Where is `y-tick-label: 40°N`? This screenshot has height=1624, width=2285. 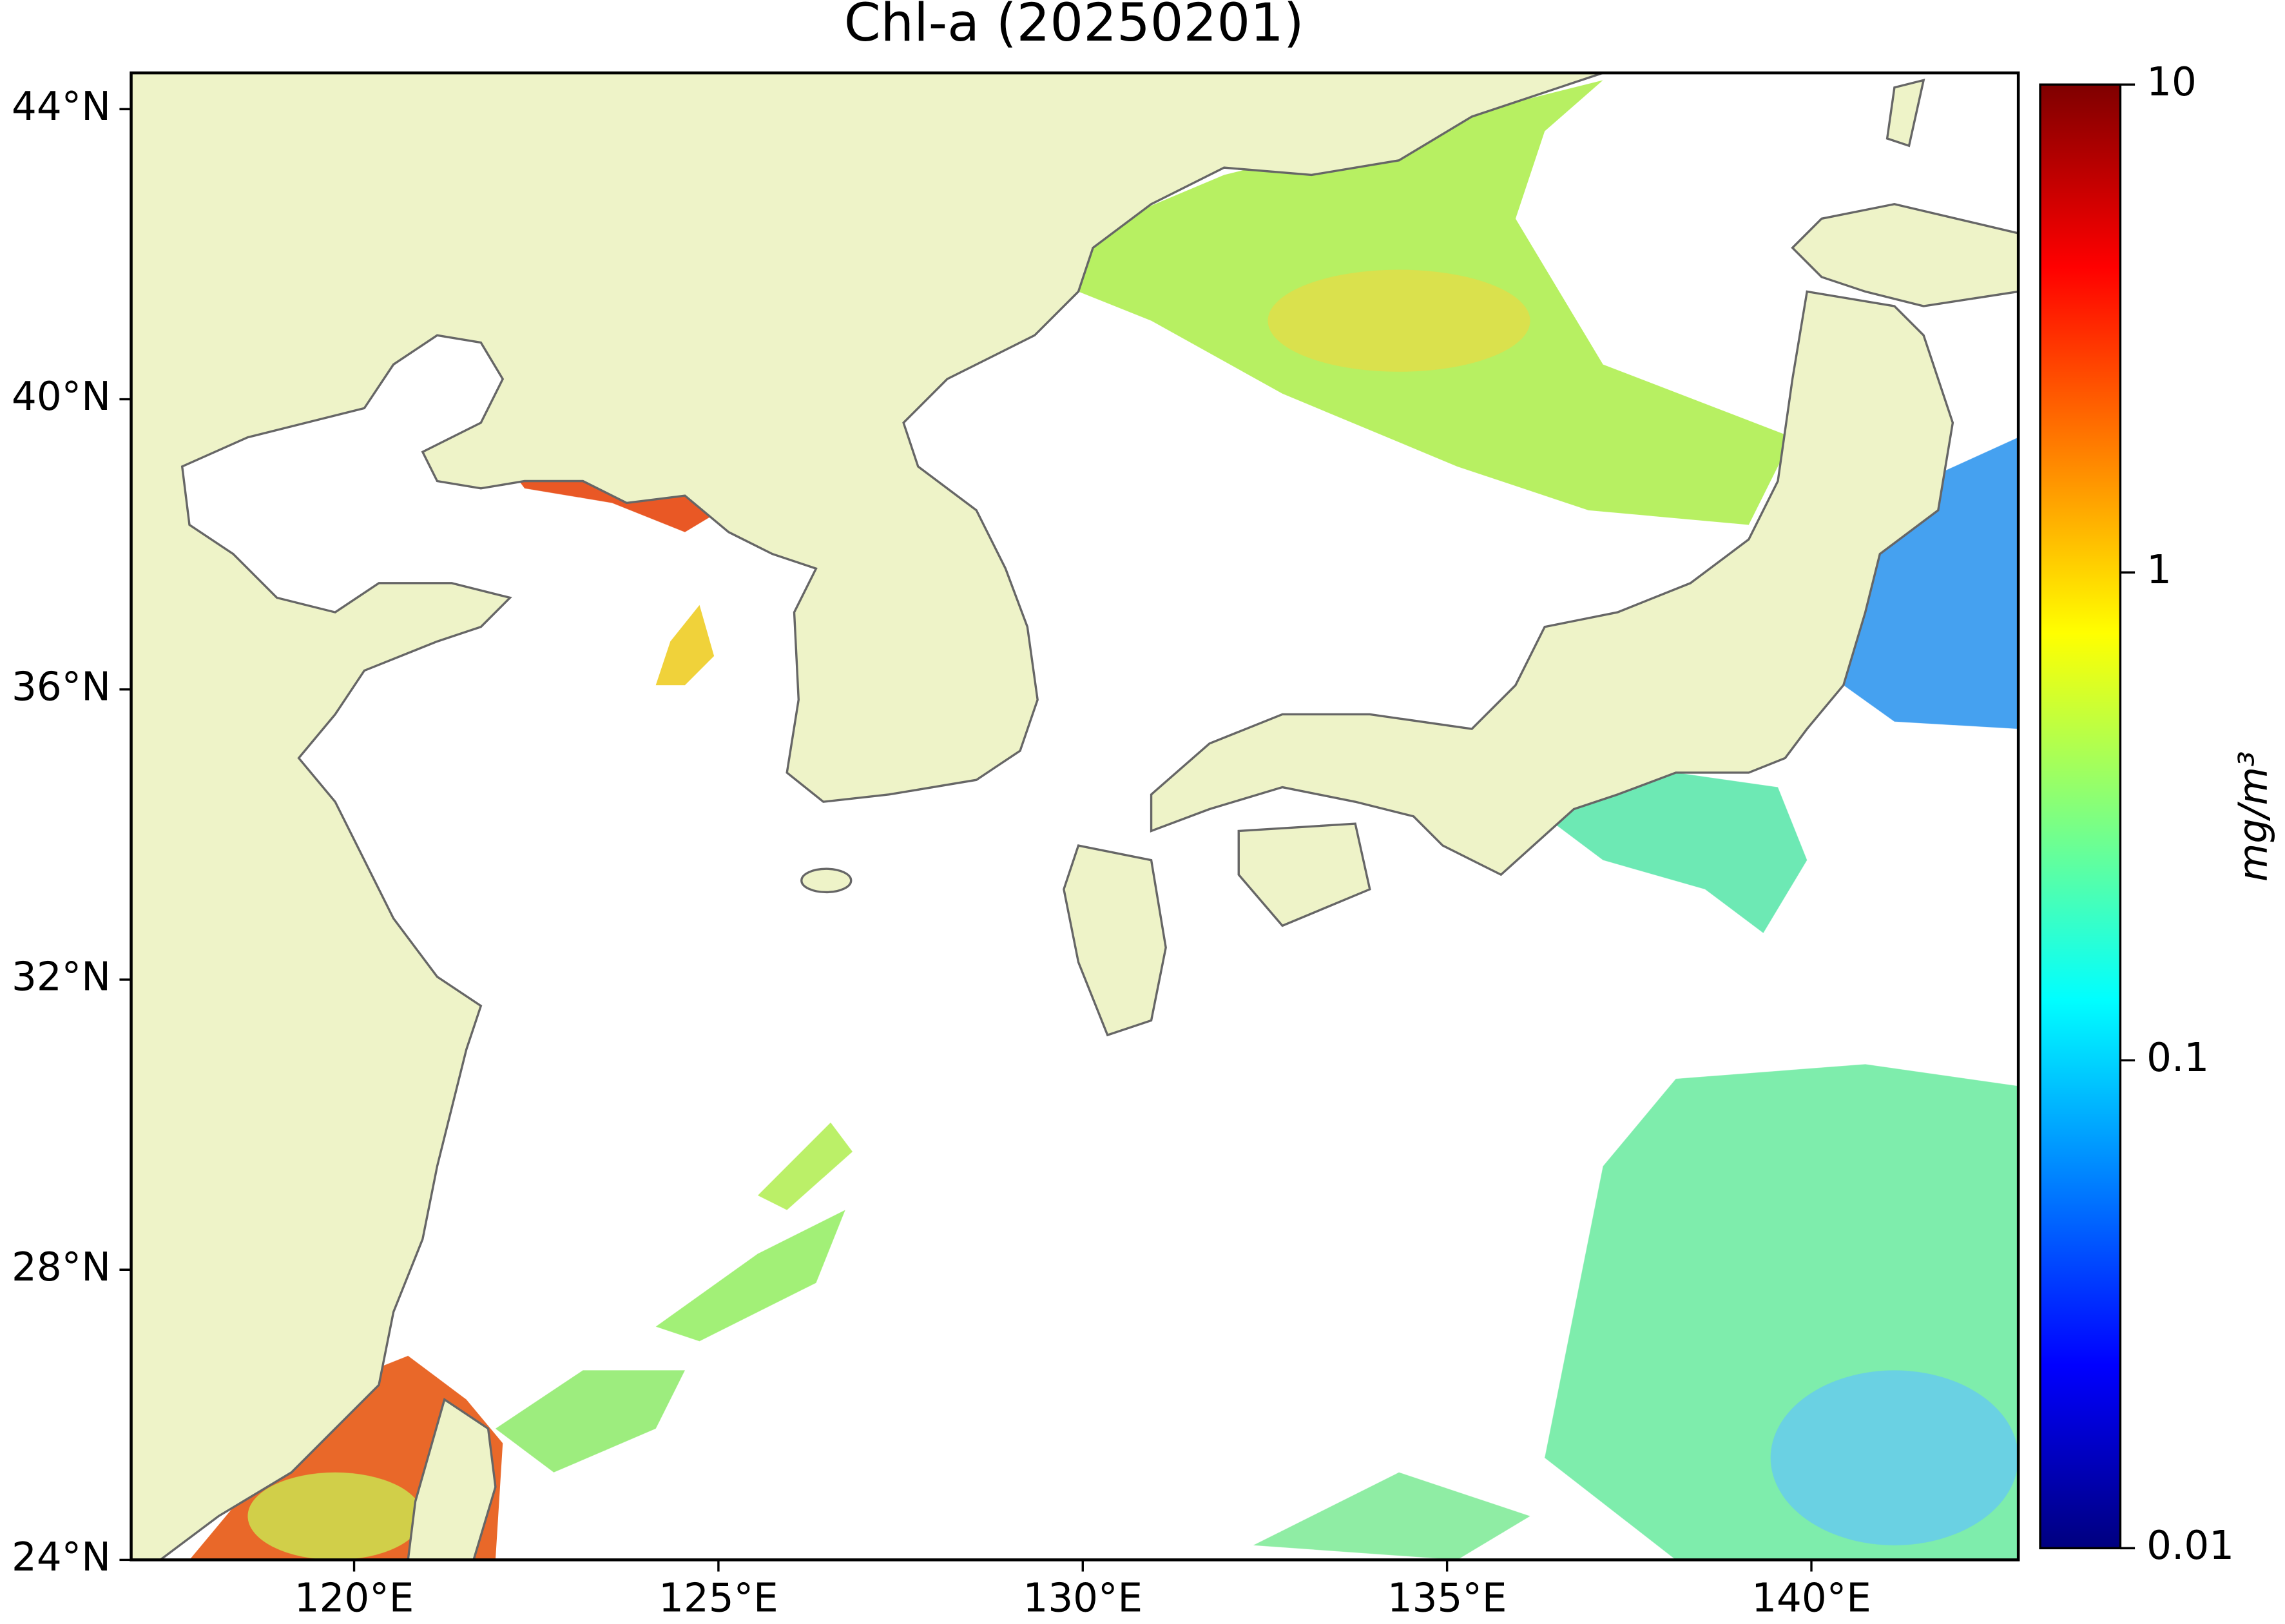 y-tick-label: 40°N is located at coordinates (61, 397).